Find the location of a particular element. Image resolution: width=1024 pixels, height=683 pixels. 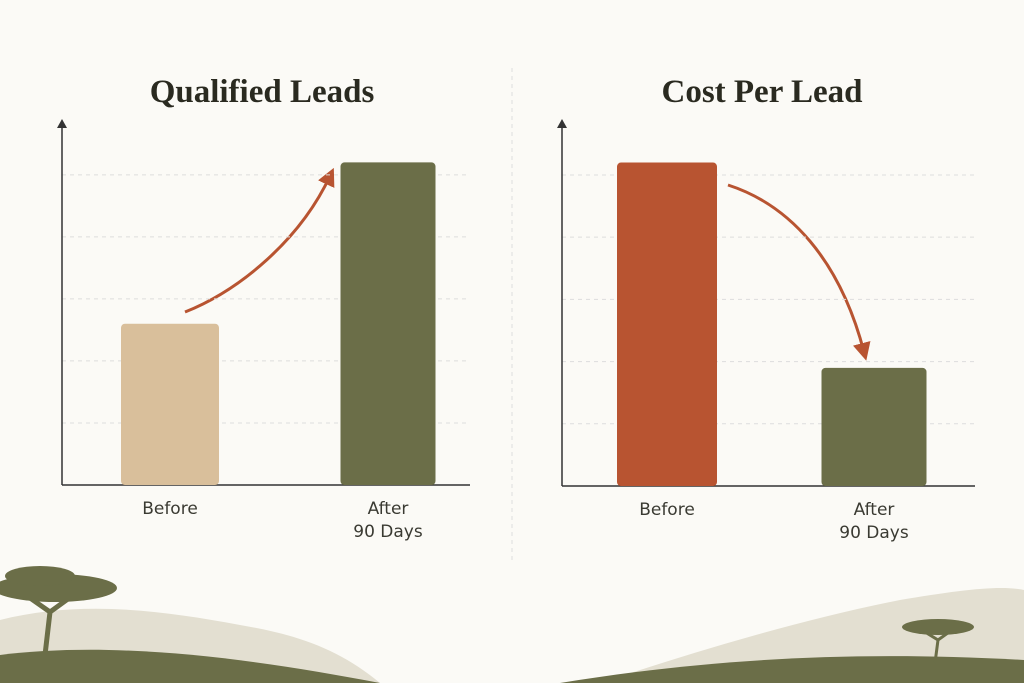

chart-title: Cost Per Lead is located at coordinates (761, 92).